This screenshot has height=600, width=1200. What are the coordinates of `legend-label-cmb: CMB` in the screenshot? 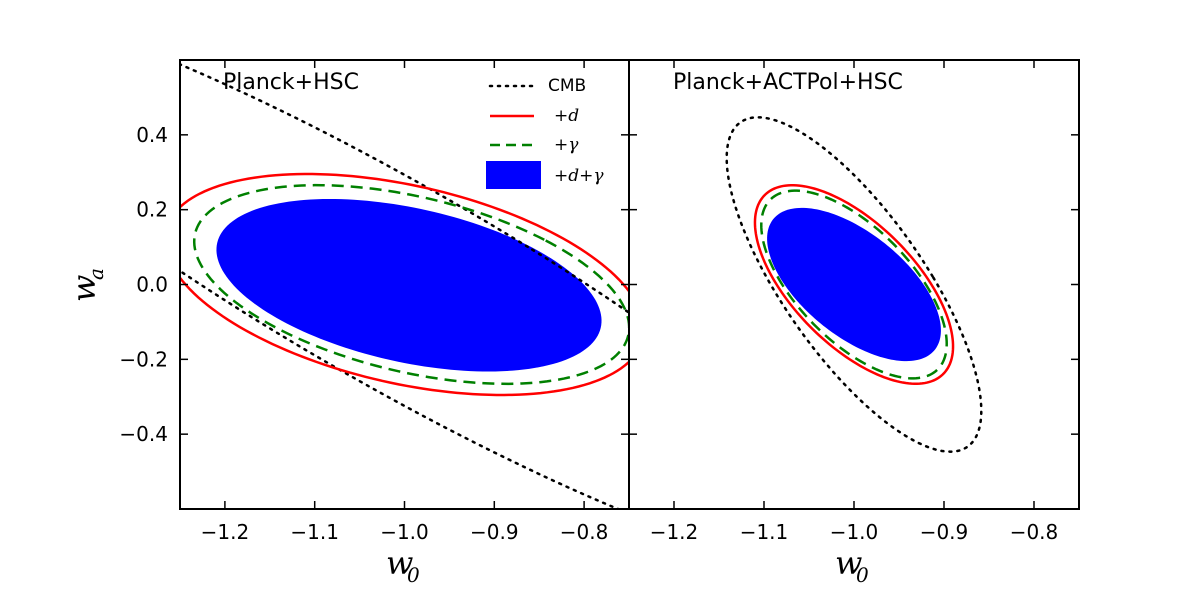 It's located at (567, 86).